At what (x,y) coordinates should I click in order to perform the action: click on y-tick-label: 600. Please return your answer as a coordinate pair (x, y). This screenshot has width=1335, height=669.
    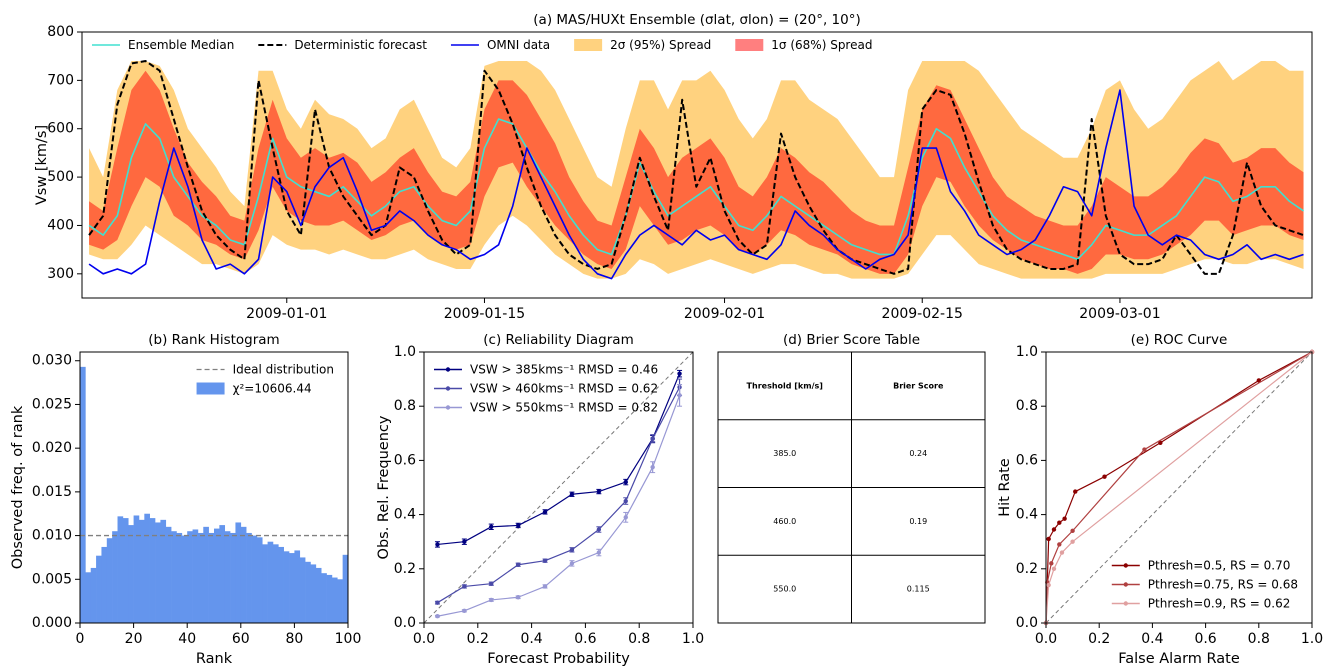
    Looking at the image, I should click on (60, 129).